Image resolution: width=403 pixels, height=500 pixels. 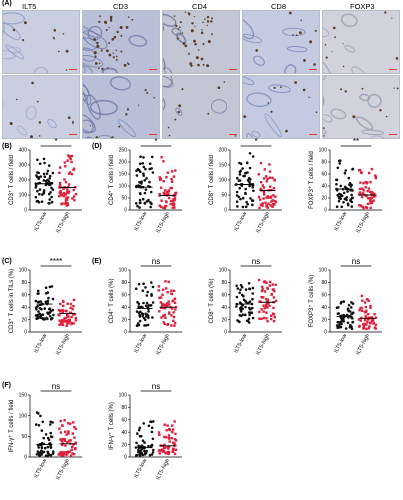 I want to click on panel-letter-a: (A), so click(x=7, y=3).